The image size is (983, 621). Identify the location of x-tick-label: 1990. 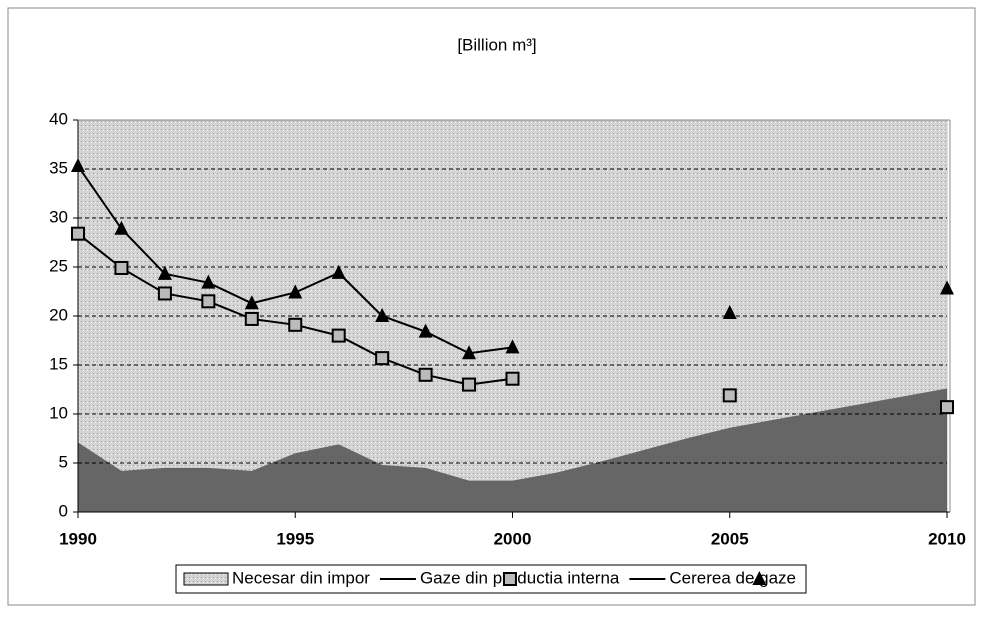
(78, 538).